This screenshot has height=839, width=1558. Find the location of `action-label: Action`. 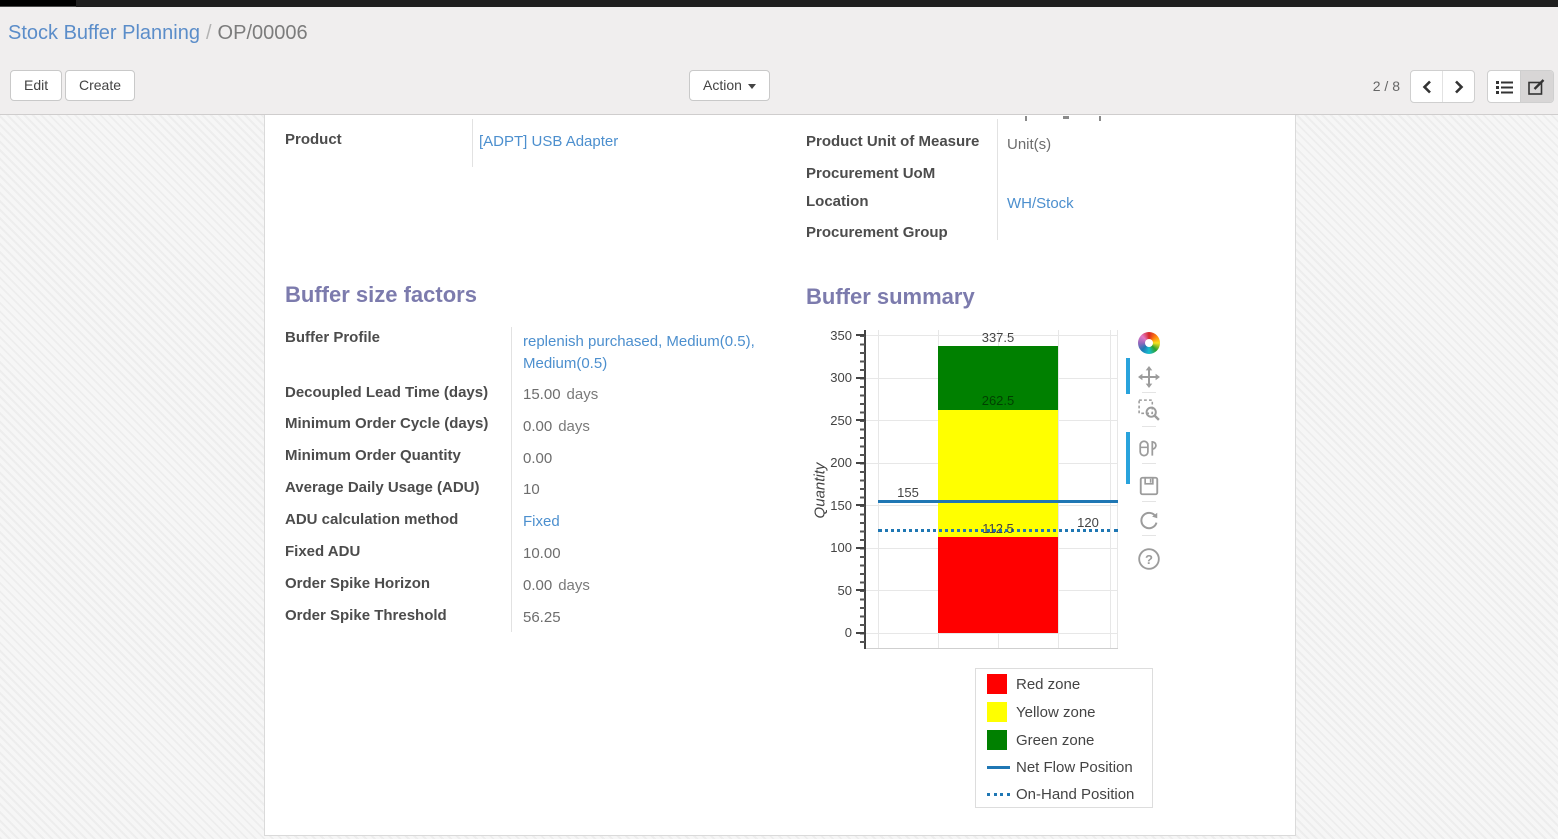

action-label: Action is located at coordinates (722, 85).